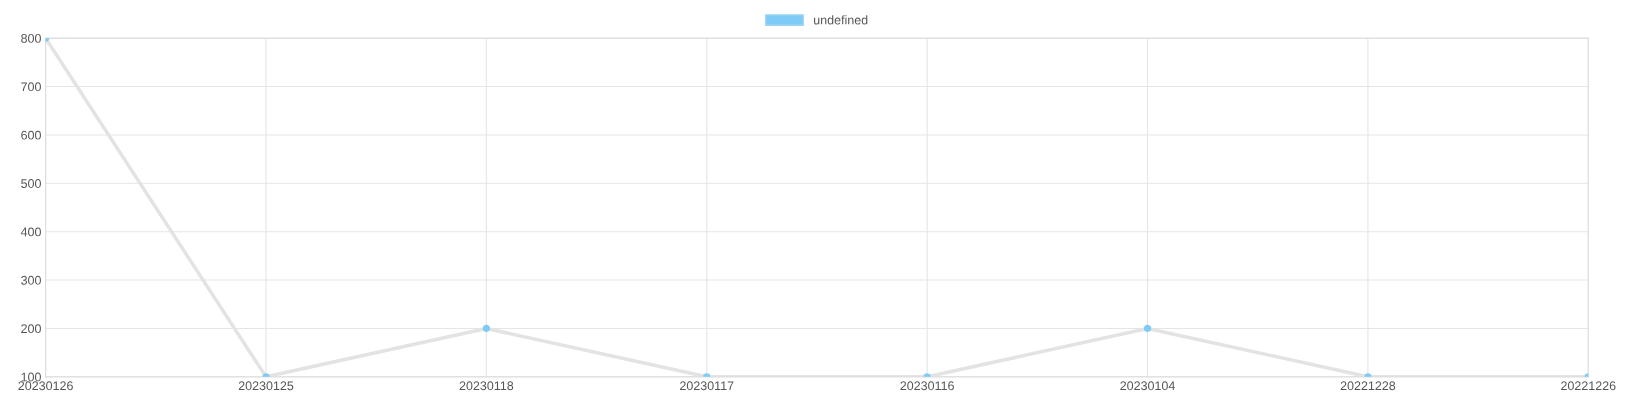 This screenshot has height=415, width=1629. What do you see at coordinates (45, 386) in the screenshot?
I see `x-tick-label: 20230126` at bounding box center [45, 386].